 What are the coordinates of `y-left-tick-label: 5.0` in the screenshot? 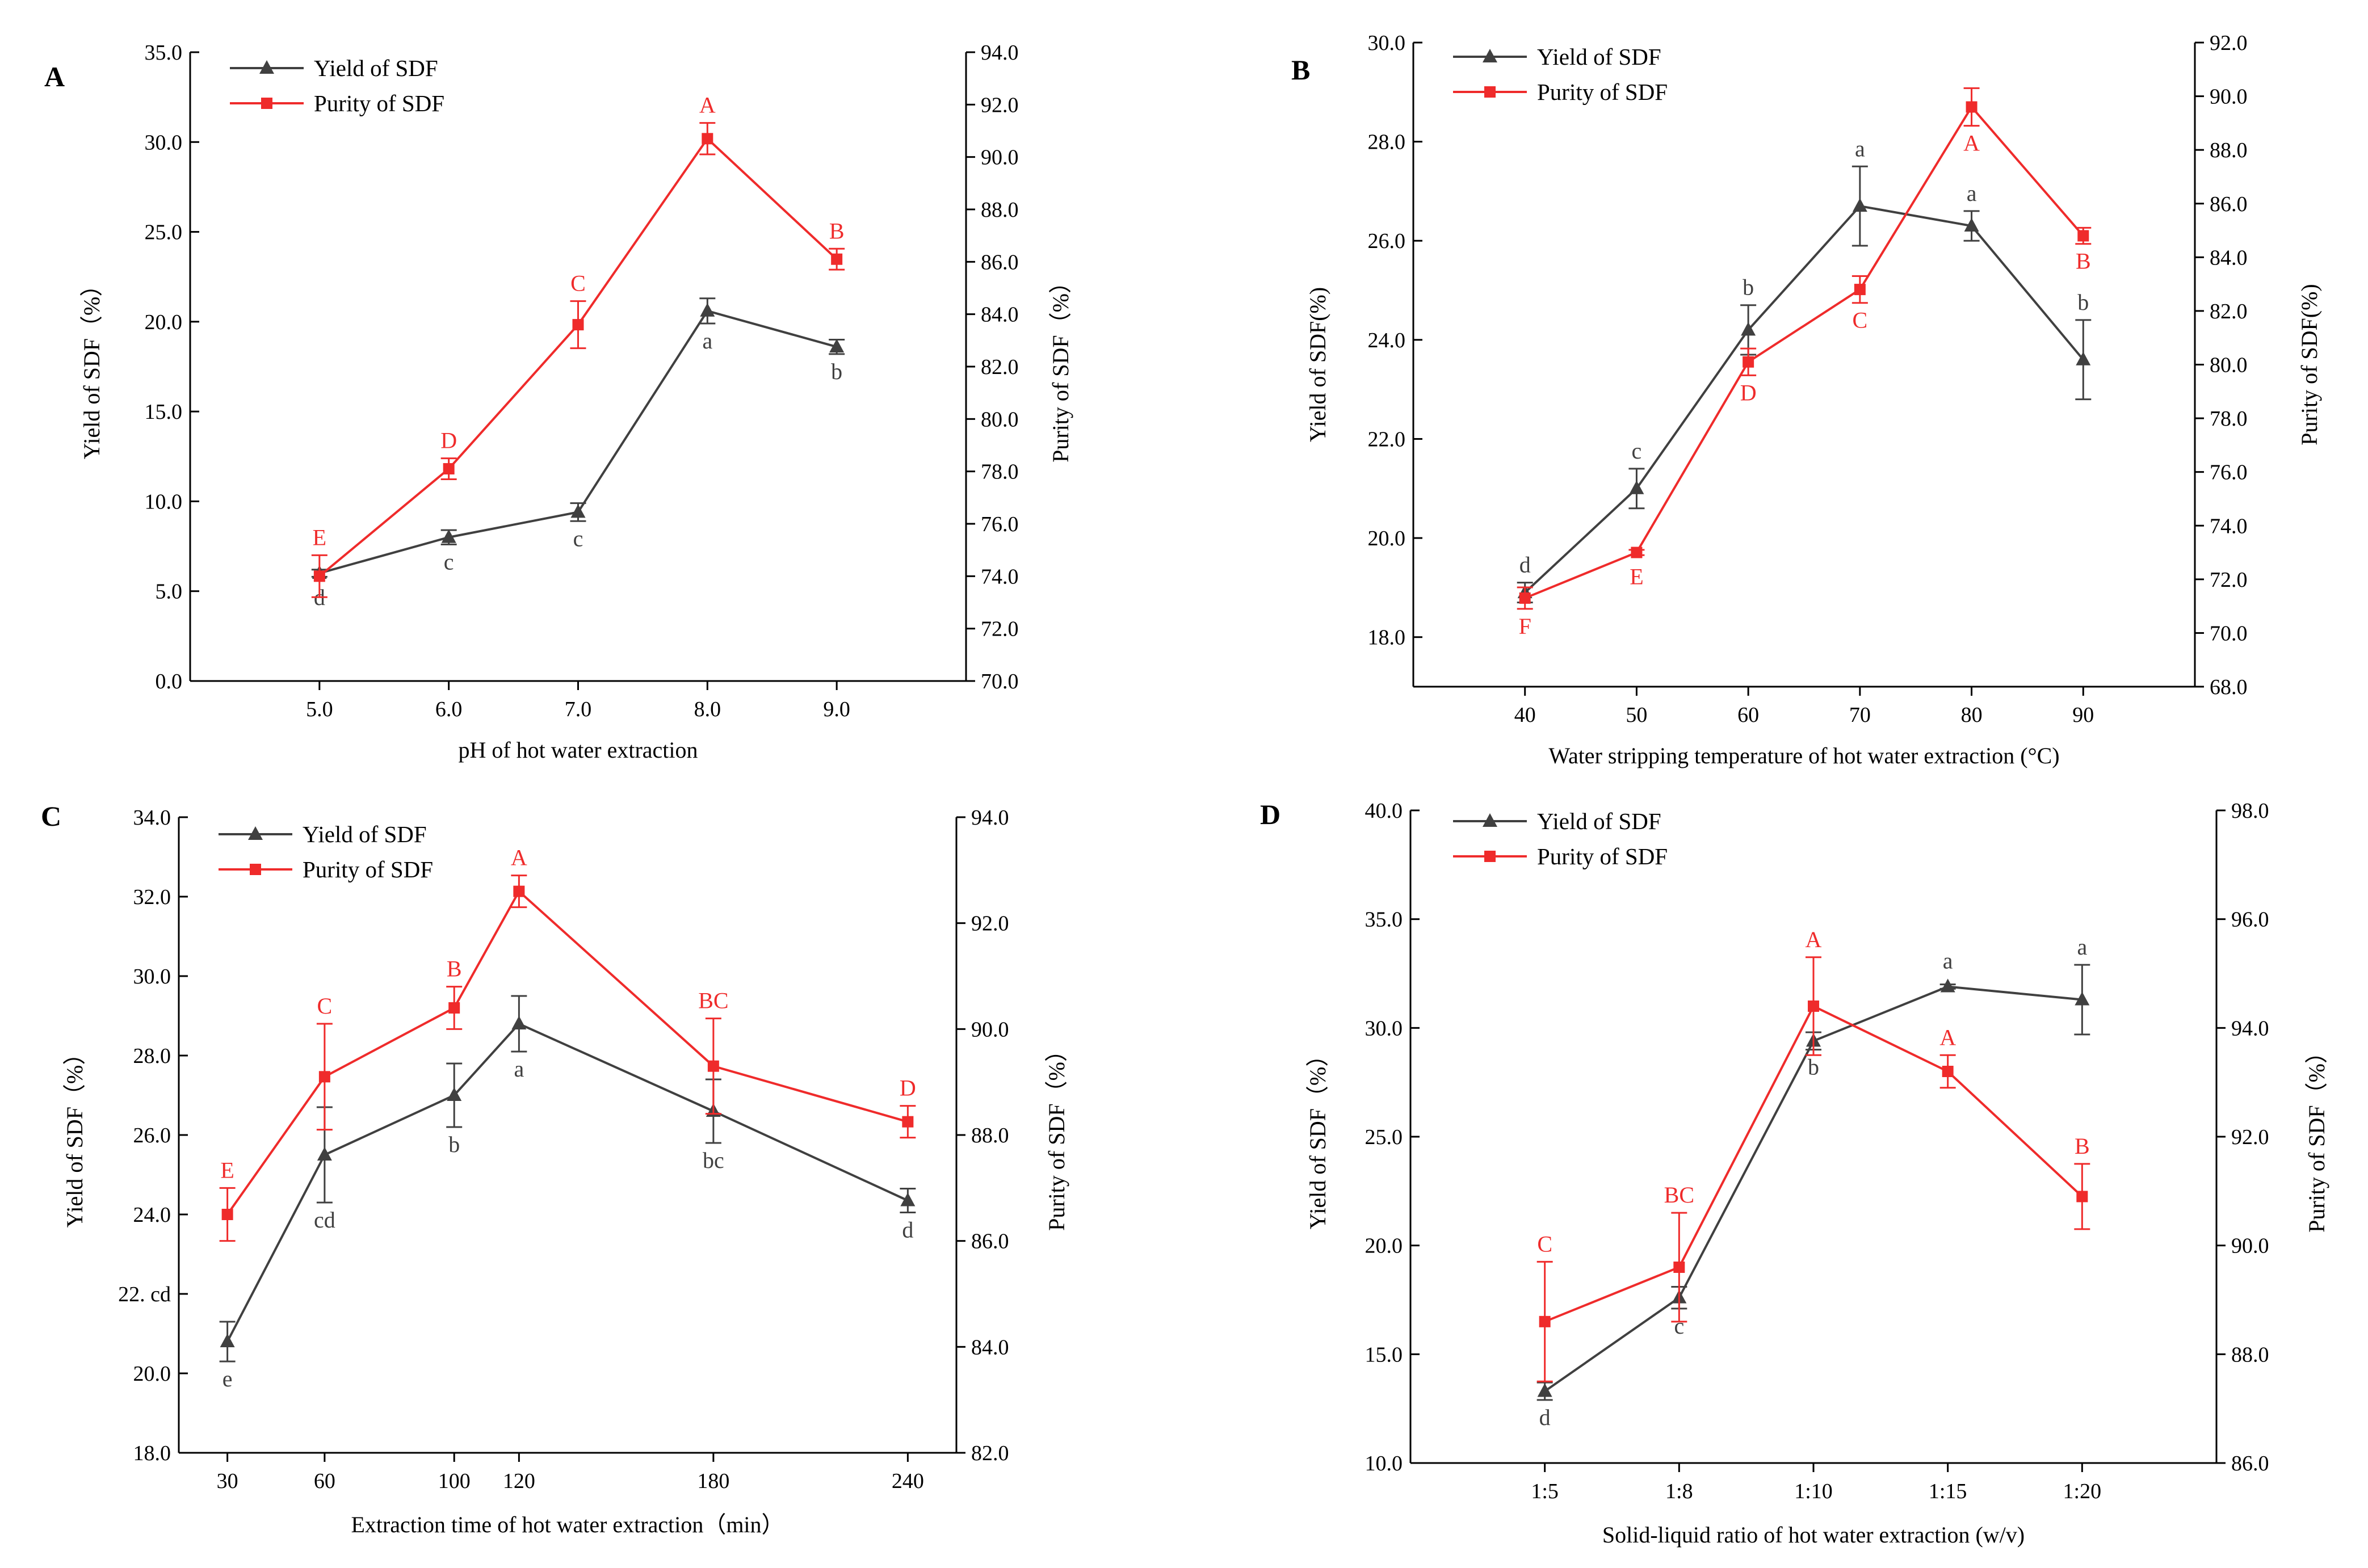 It's located at (169, 592).